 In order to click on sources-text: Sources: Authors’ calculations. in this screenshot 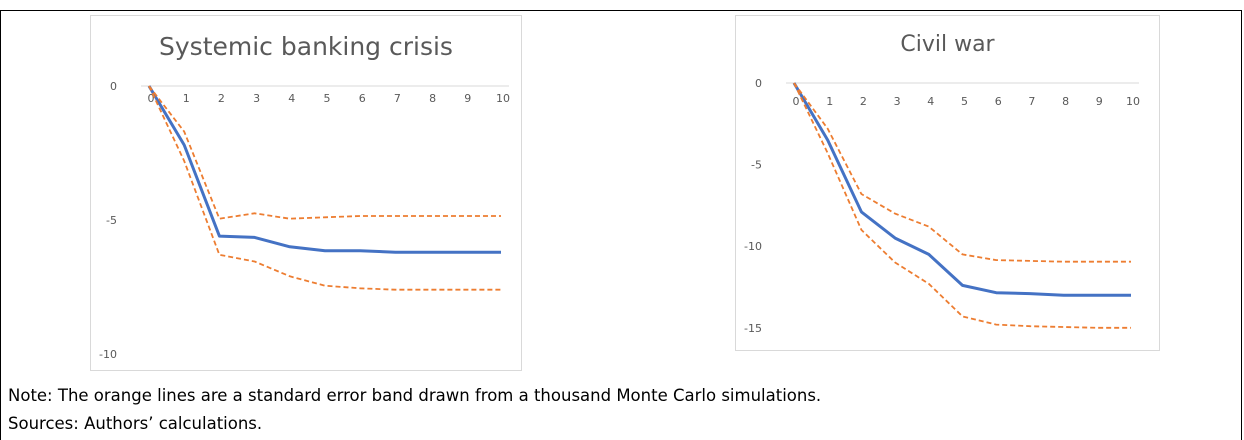, I will do `click(135, 423)`.